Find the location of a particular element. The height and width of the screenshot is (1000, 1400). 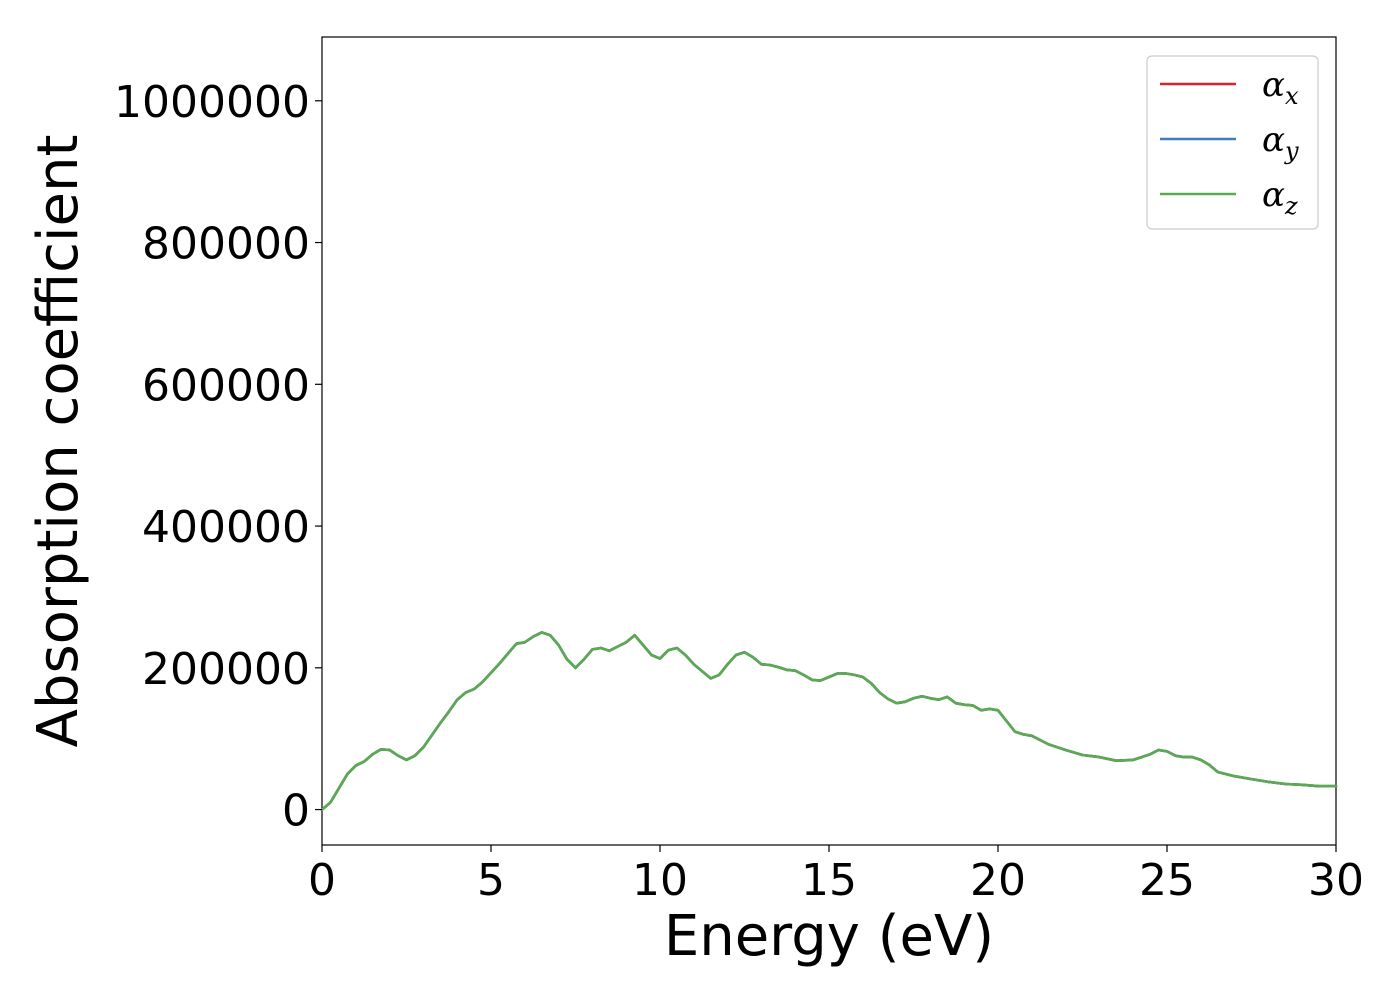

x-axis-label: Energy (eV) is located at coordinates (829, 936).